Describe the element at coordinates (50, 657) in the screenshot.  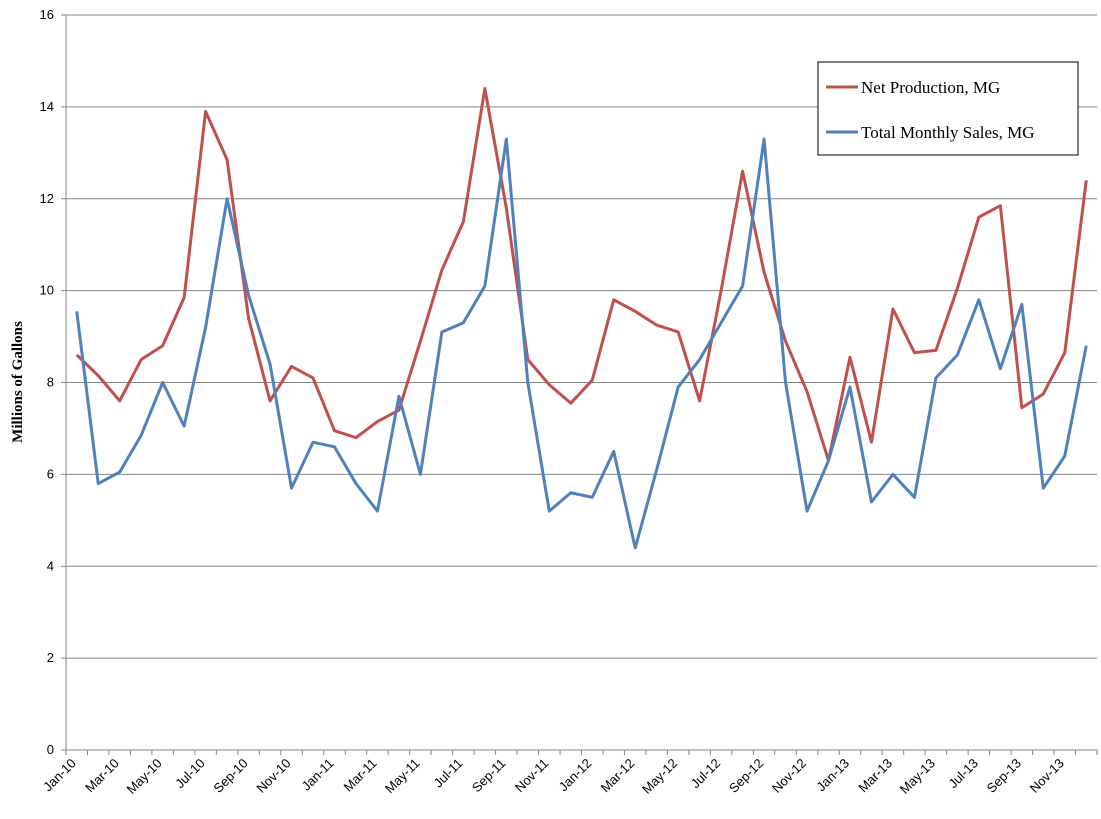
I see `y-tick-label: 2` at that location.